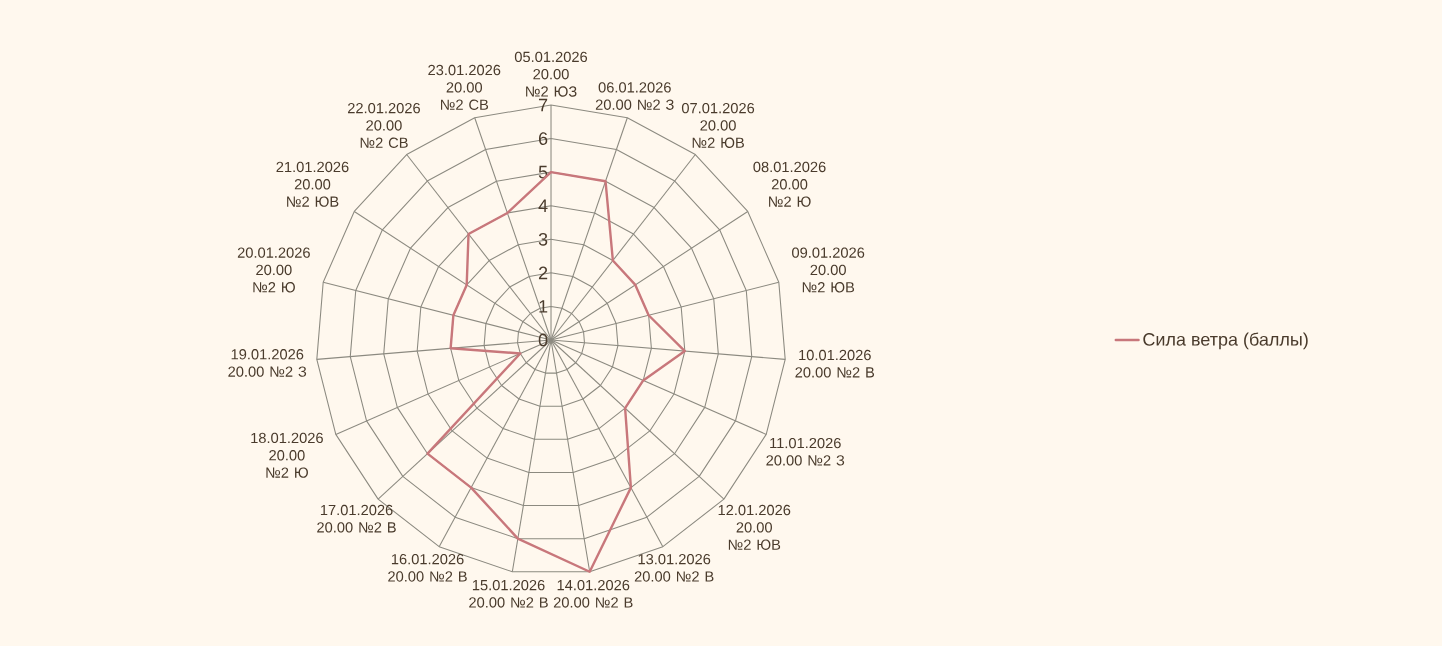  What do you see at coordinates (287, 455) in the screenshot?
I see `spoke-label: 18.01.2026 20.00 №2 Ю` at bounding box center [287, 455].